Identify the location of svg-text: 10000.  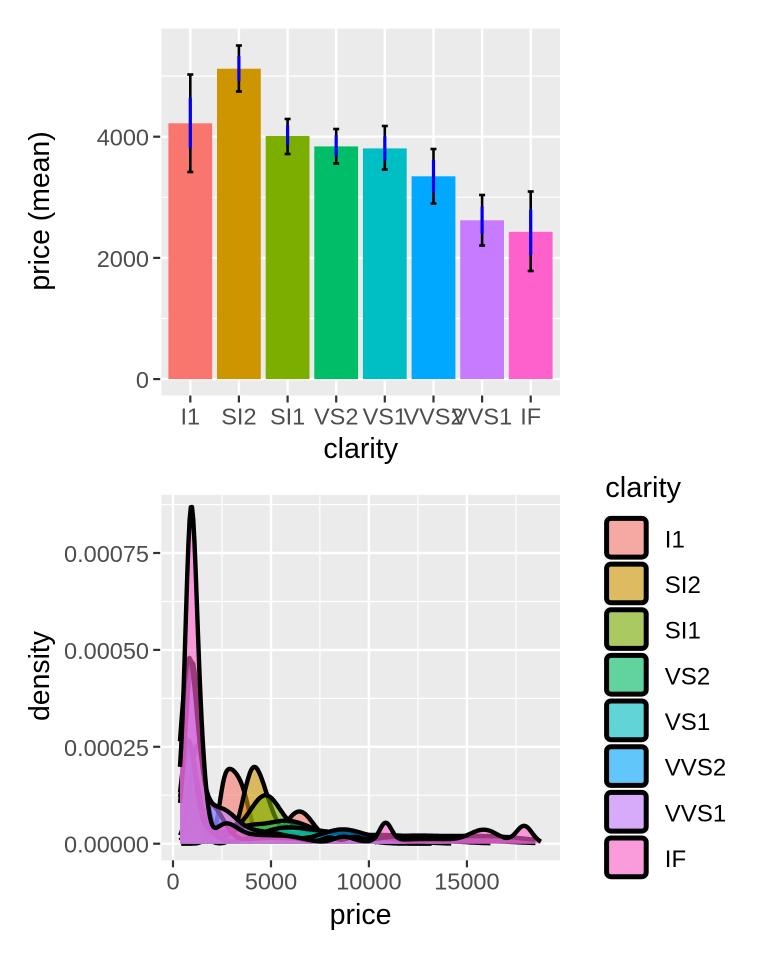
(368, 882).